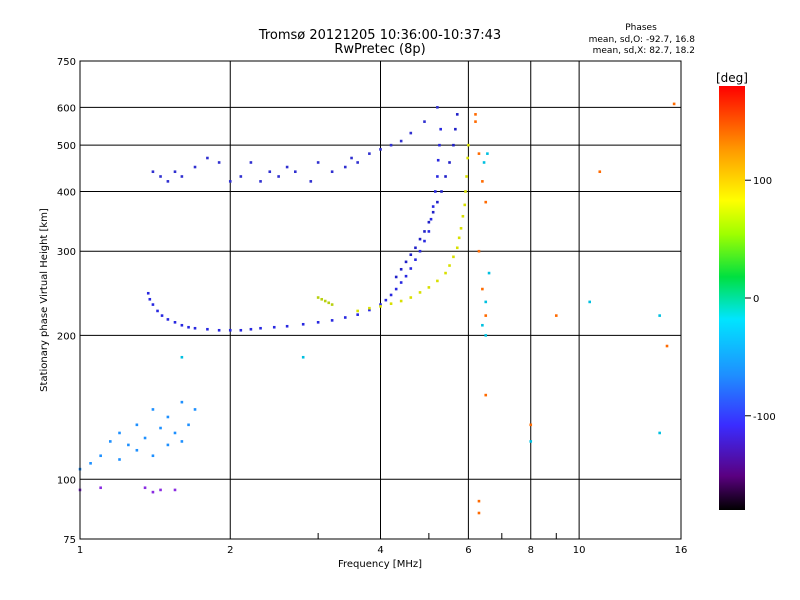  What do you see at coordinates (579, 550) in the screenshot?
I see `x-tick-label: 10` at bounding box center [579, 550].